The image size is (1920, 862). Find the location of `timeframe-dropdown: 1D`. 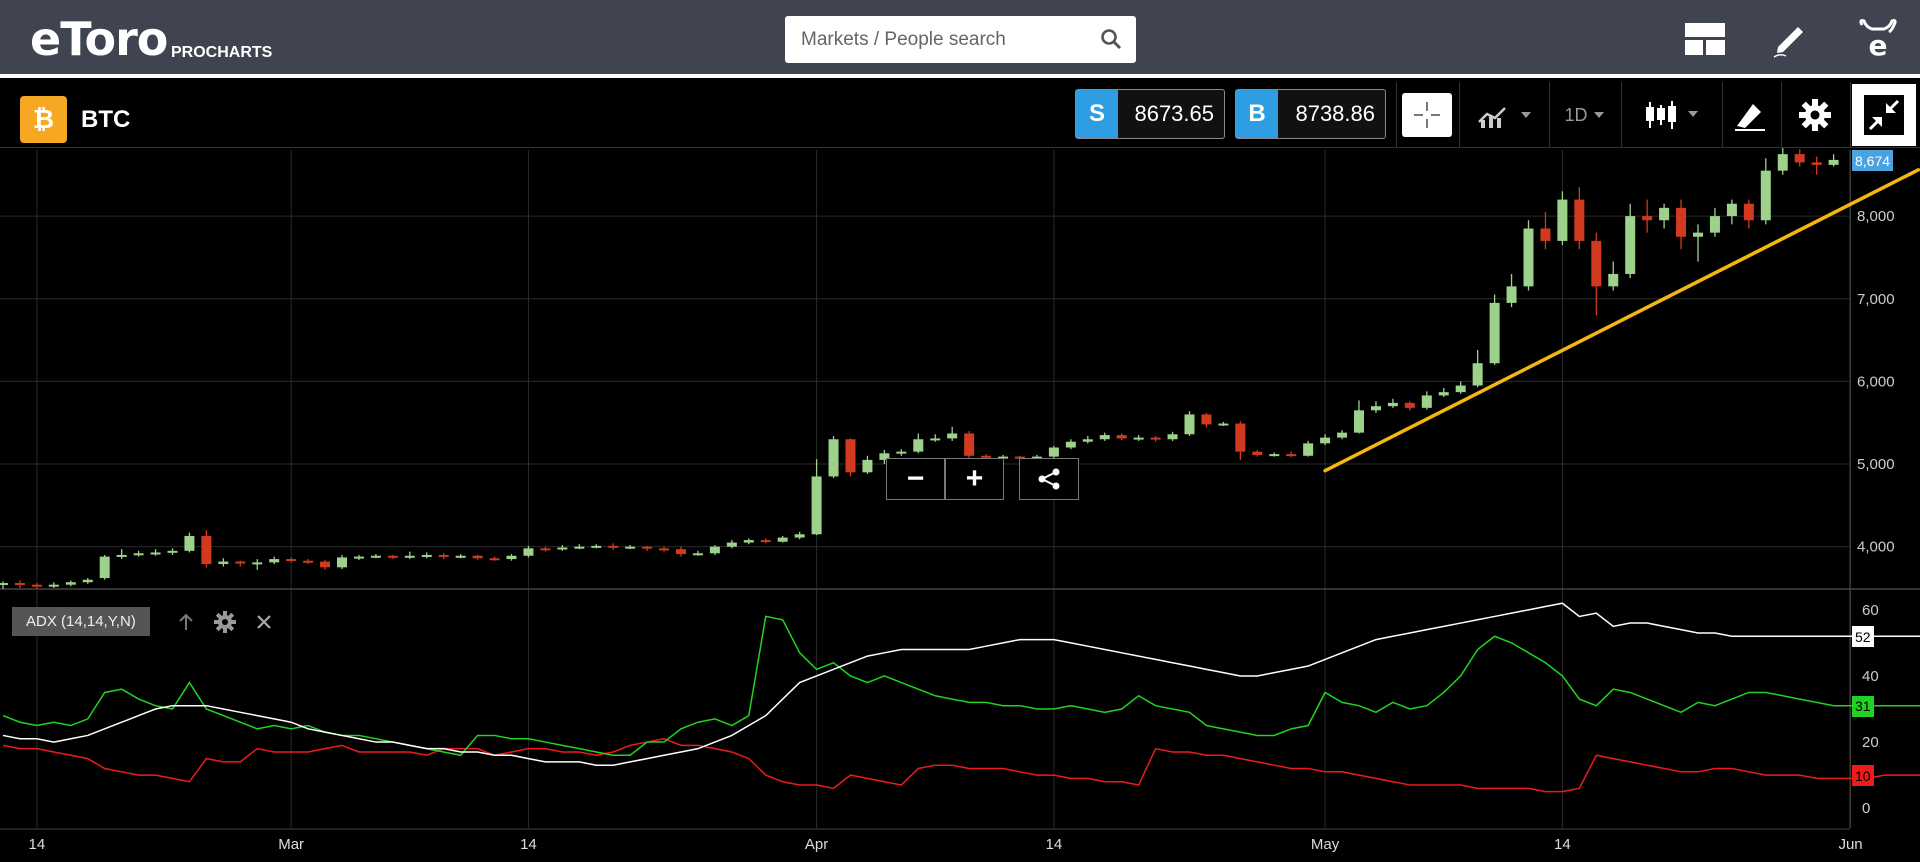

timeframe-dropdown: 1D is located at coordinates (1585, 115).